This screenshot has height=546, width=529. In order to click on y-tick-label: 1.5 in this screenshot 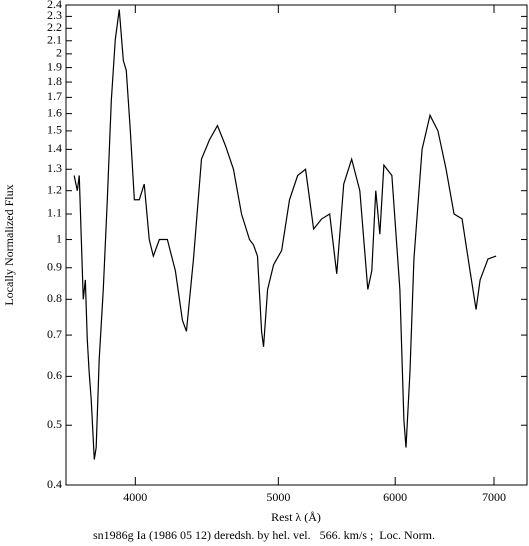, I will do `click(54, 130)`.